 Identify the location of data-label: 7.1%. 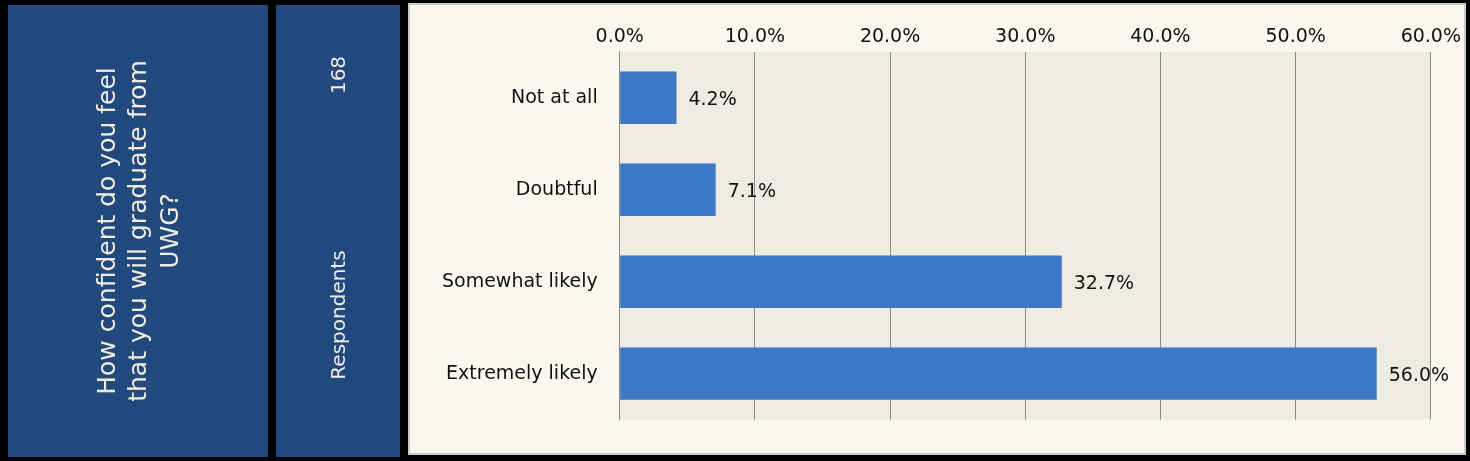
(751, 189).